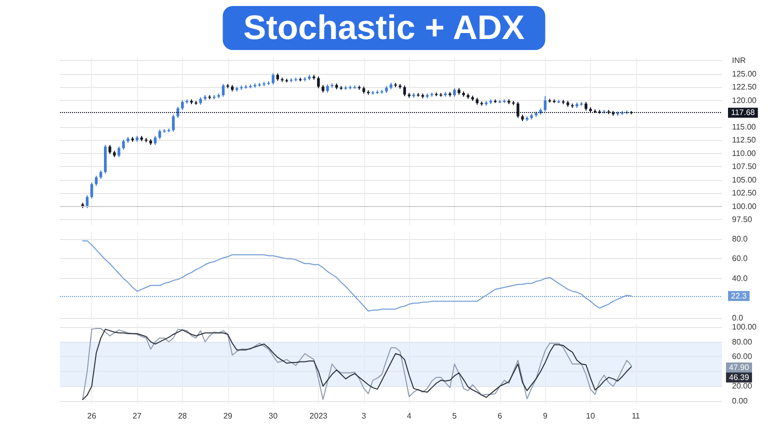 The image size is (768, 432). I want to click on x-tick-label: 29, so click(228, 416).